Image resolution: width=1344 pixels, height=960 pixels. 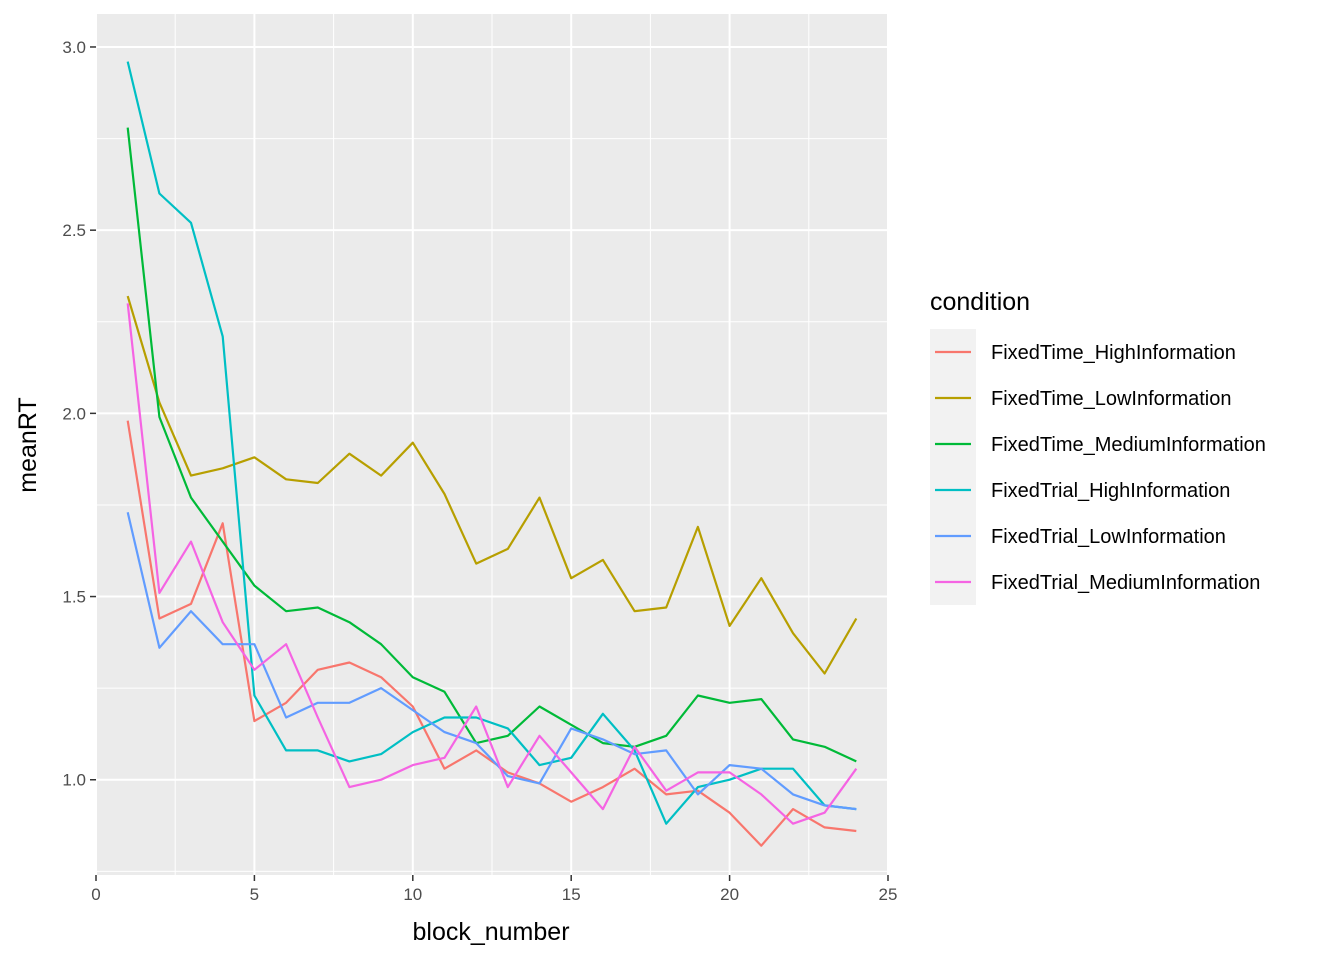 What do you see at coordinates (254, 894) in the screenshot?
I see `x-tick-label: 5` at bounding box center [254, 894].